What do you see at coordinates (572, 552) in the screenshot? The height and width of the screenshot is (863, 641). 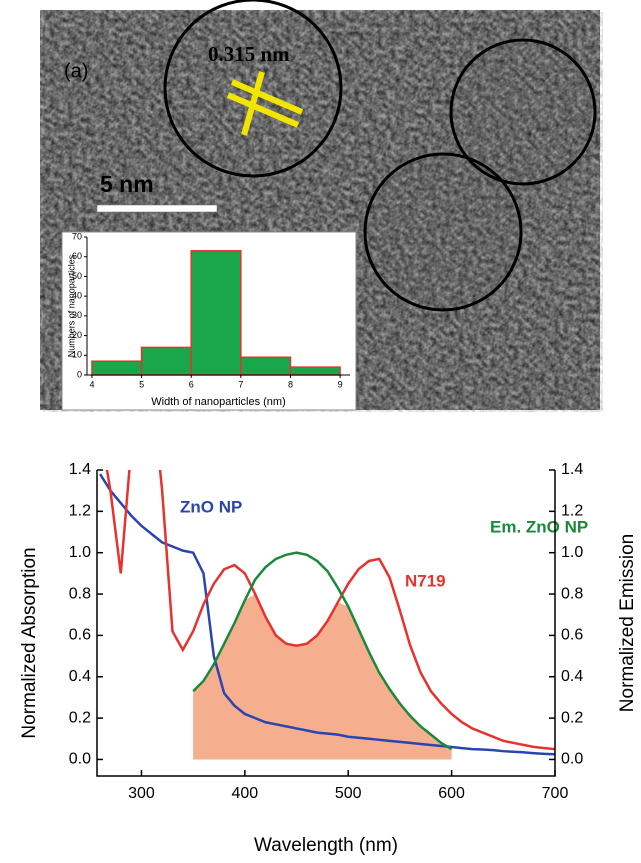 I see `y2-tick-label: 1.0` at bounding box center [572, 552].